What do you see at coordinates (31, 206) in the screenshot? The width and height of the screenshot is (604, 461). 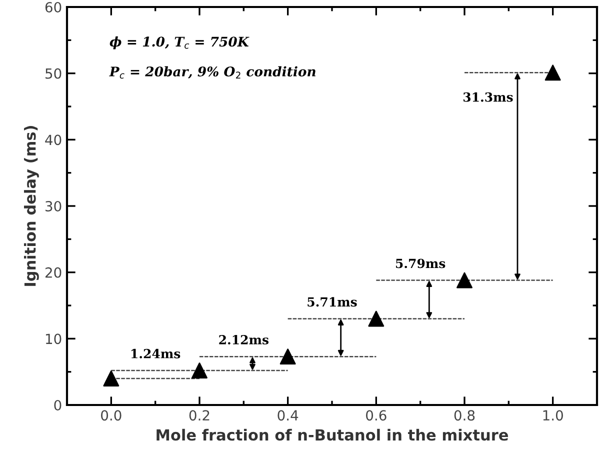 I see `y-axis-title: Ignition delay (ms)` at bounding box center [31, 206].